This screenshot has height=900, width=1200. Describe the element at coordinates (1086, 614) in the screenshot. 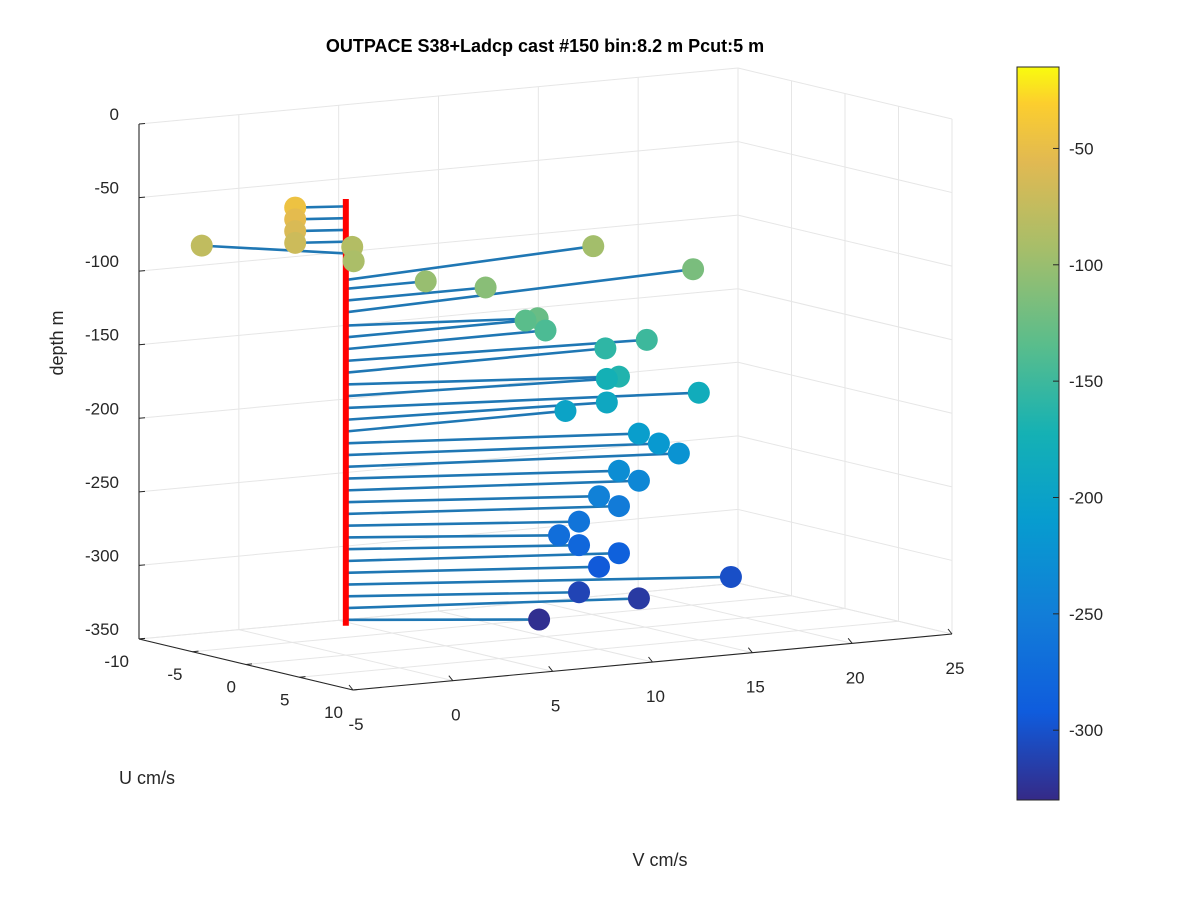

I see `colorbar-tick-label: -250` at that location.